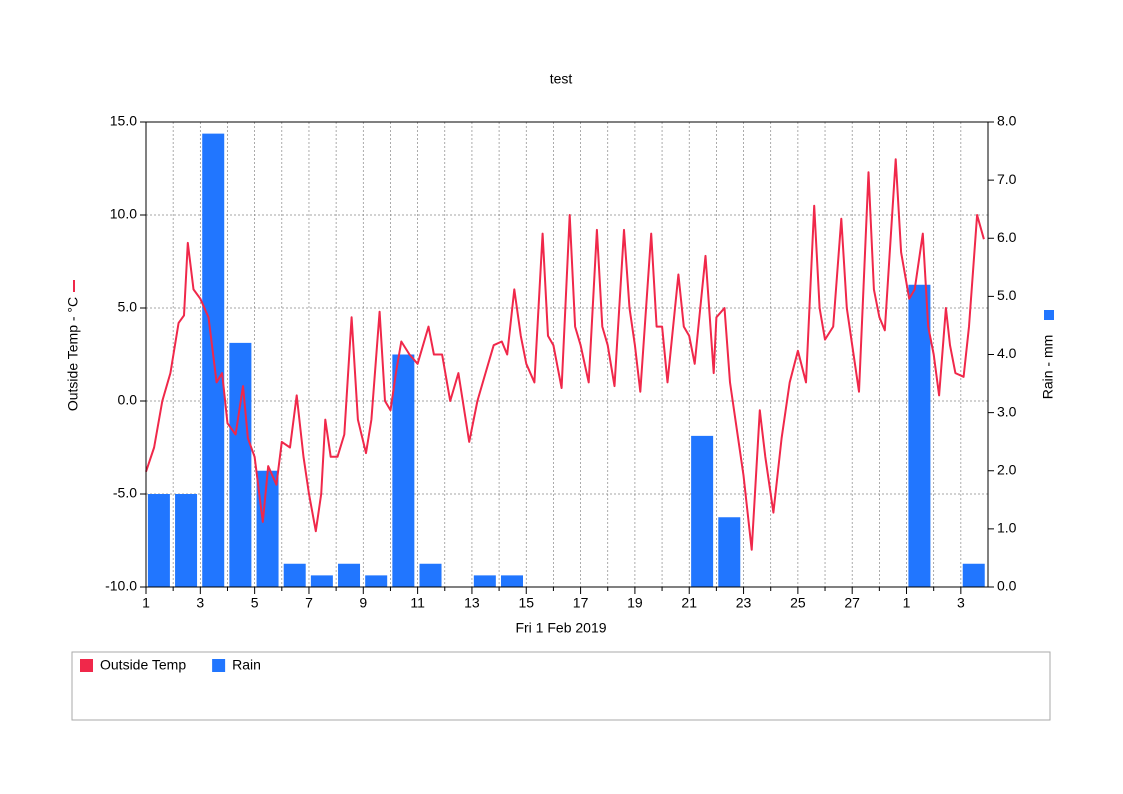 This screenshot has width=1123, height=794. Describe the element at coordinates (560, 628) in the screenshot. I see `x-axis-label: Fri 1 Feb 2019` at that location.